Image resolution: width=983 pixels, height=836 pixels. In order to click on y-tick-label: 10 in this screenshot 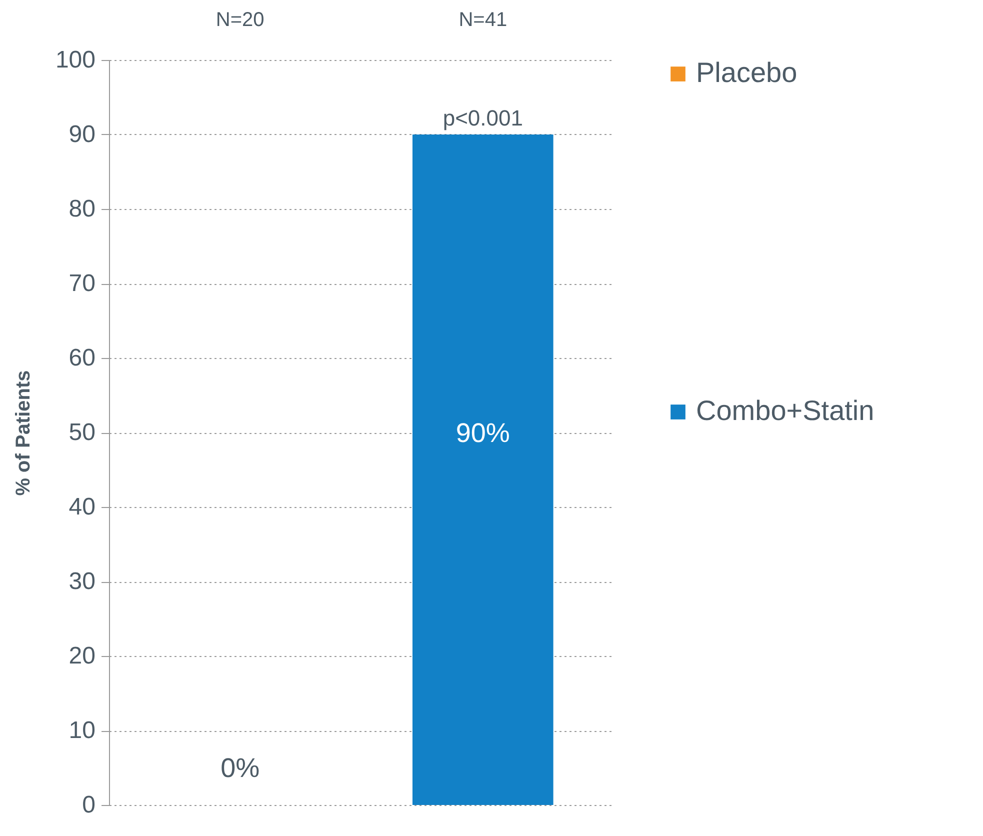, I will do `click(82, 730)`.